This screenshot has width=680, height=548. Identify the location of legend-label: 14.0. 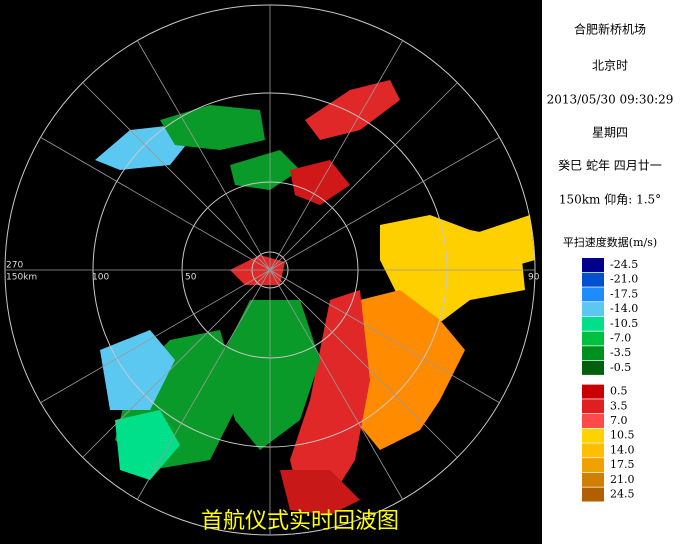
(622, 449).